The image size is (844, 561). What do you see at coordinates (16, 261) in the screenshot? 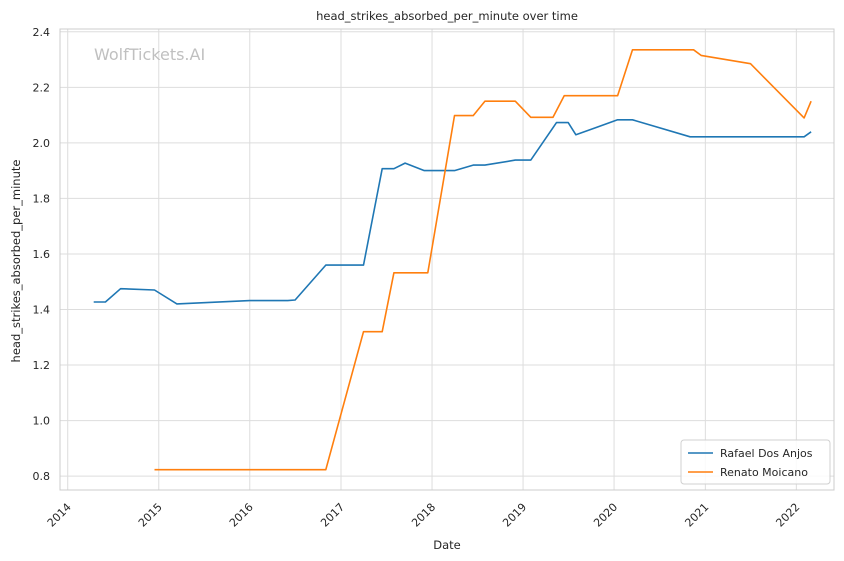
I see `y-axis-label: head_strikes_absorbed_per_minute` at bounding box center [16, 261].